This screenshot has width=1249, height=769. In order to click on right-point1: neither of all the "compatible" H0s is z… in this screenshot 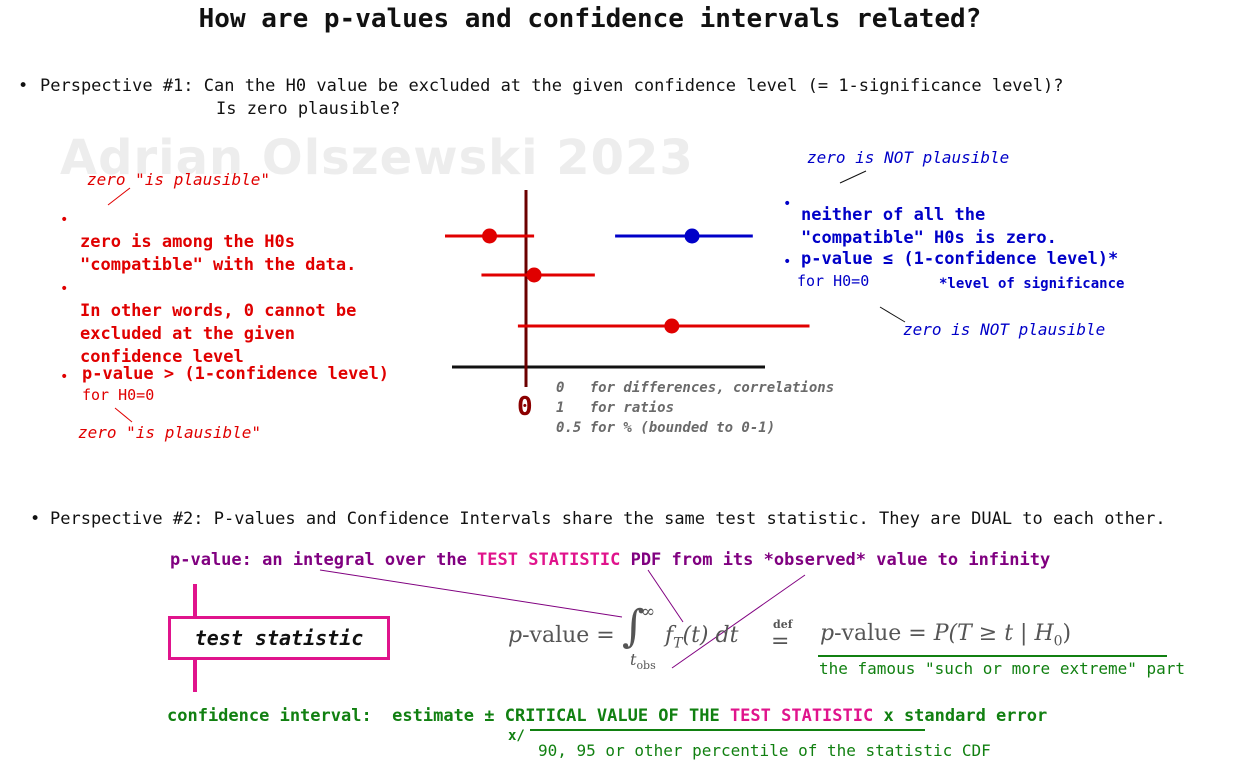, I will do `click(929, 226)`.